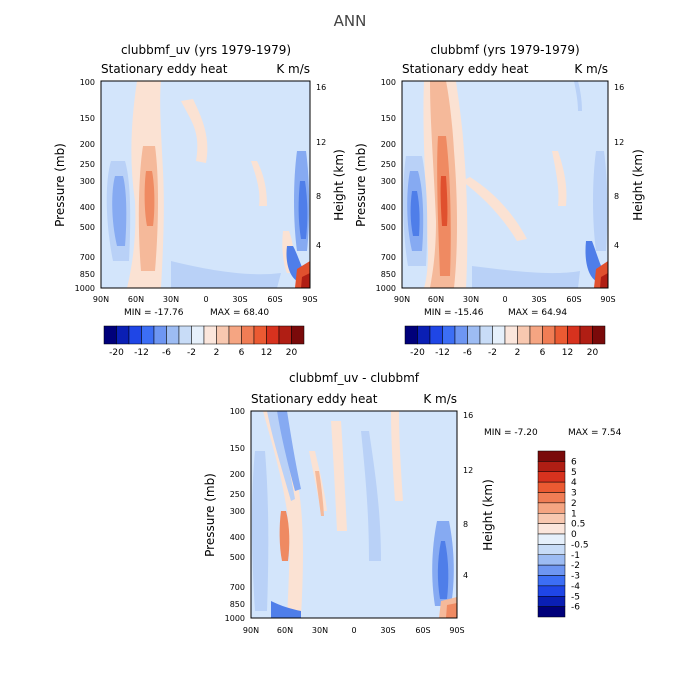 This screenshot has width=700, height=700. I want to click on y-ticks-left: 100 150 200 250 300 400 500 700 850 1000, so click(235, 515).